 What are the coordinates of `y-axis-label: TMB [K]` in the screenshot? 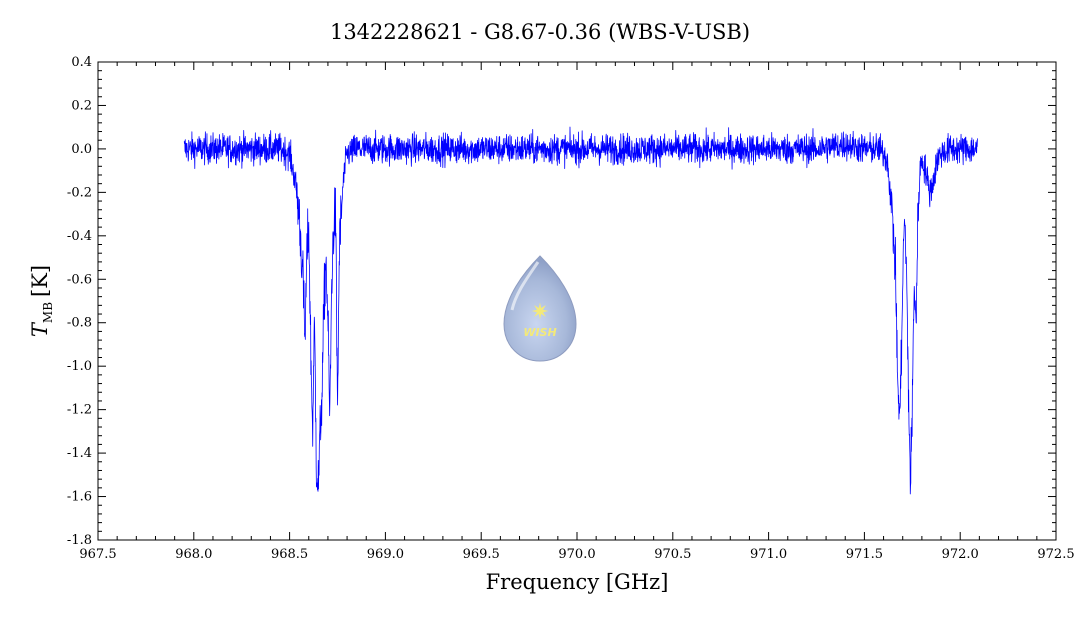 It's located at (41, 301).